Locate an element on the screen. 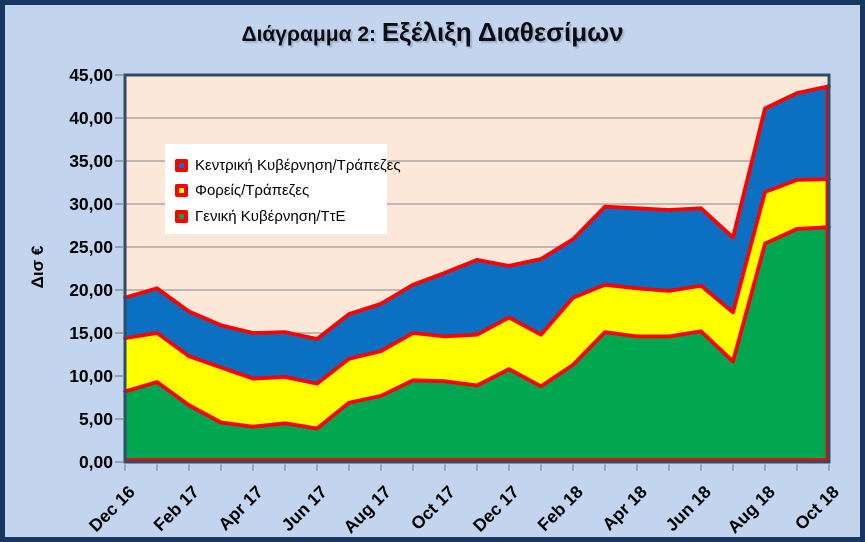  x-tick-label: Dec 16 is located at coordinates (112, 509).